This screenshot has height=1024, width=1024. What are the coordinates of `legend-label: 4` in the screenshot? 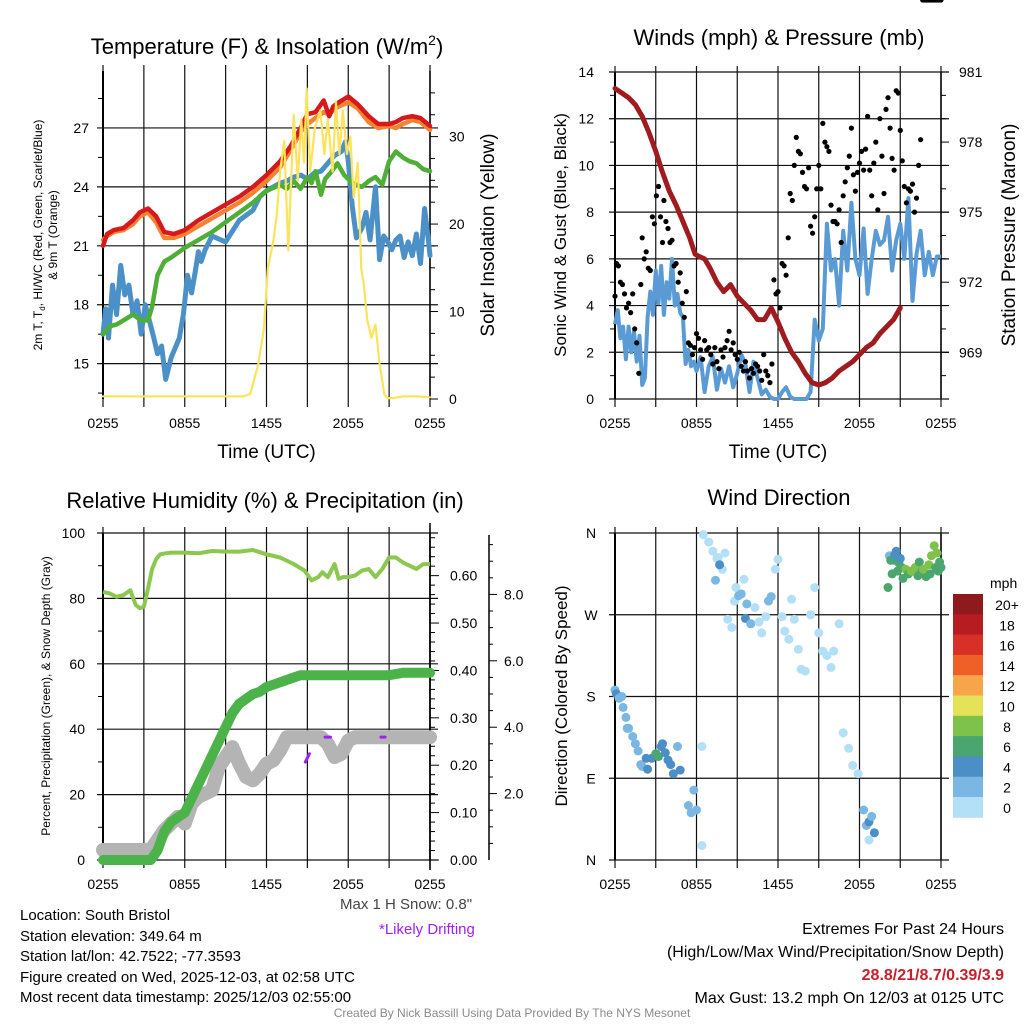 It's located at (1007, 767).